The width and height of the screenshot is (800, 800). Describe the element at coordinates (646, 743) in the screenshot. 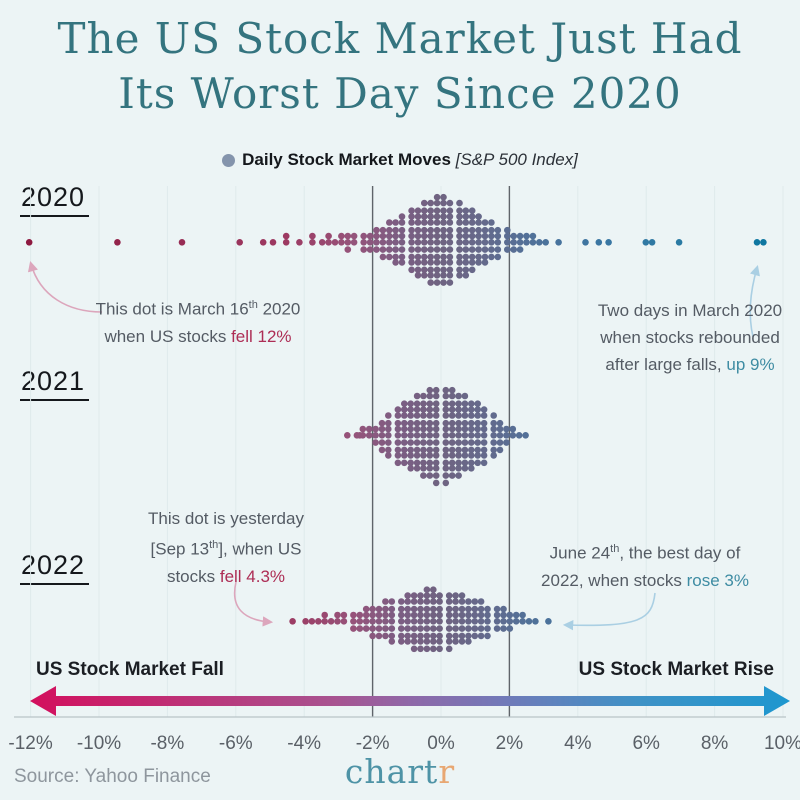

I see `tick-label-6%: 6%` at that location.